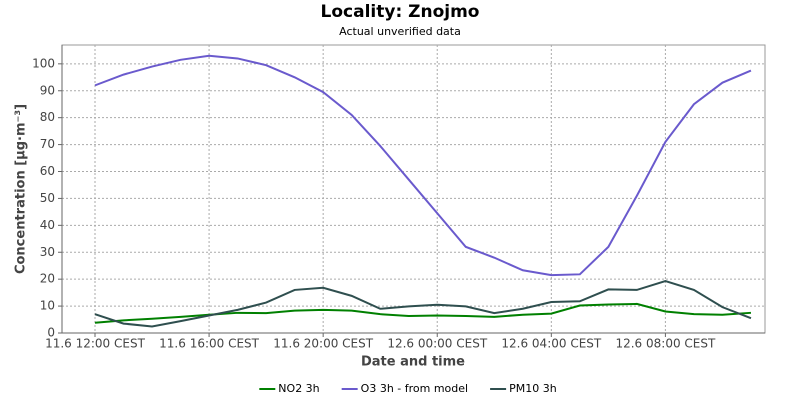  What do you see at coordinates (47, 144) in the screenshot?
I see `y-tick-label: 70` at bounding box center [47, 144].